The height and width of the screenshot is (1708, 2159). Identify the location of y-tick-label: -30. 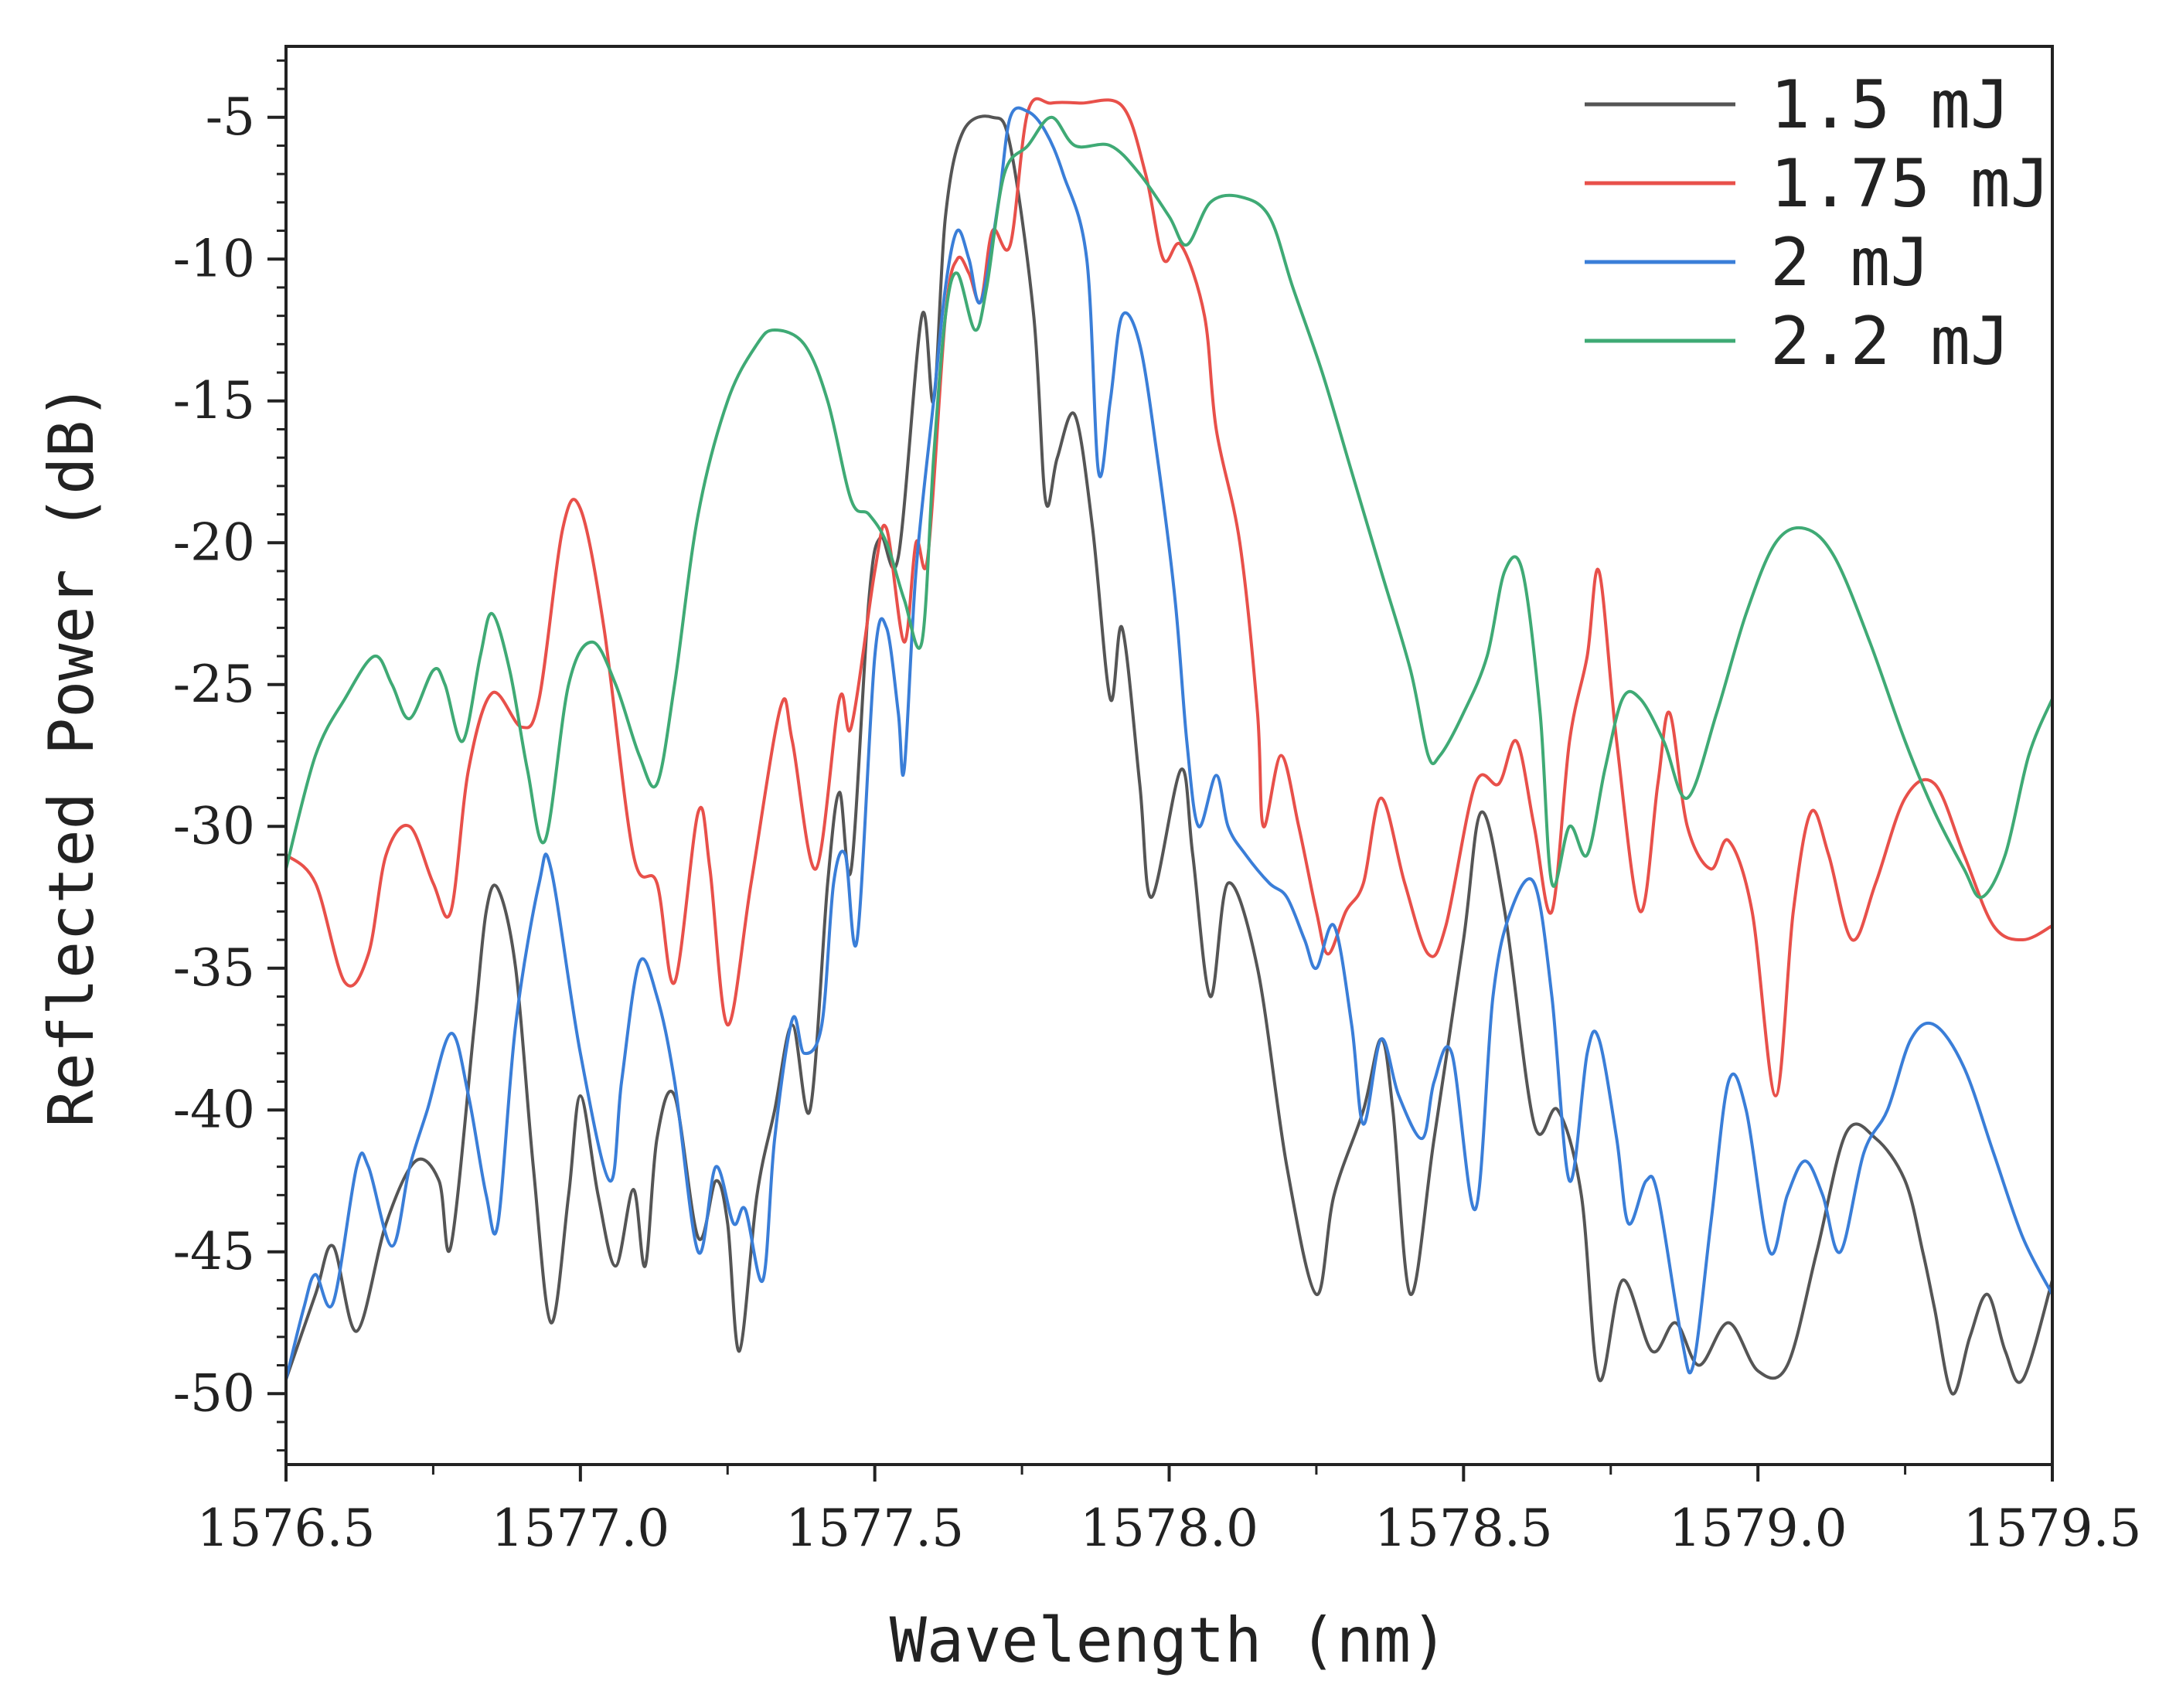
(214, 826).